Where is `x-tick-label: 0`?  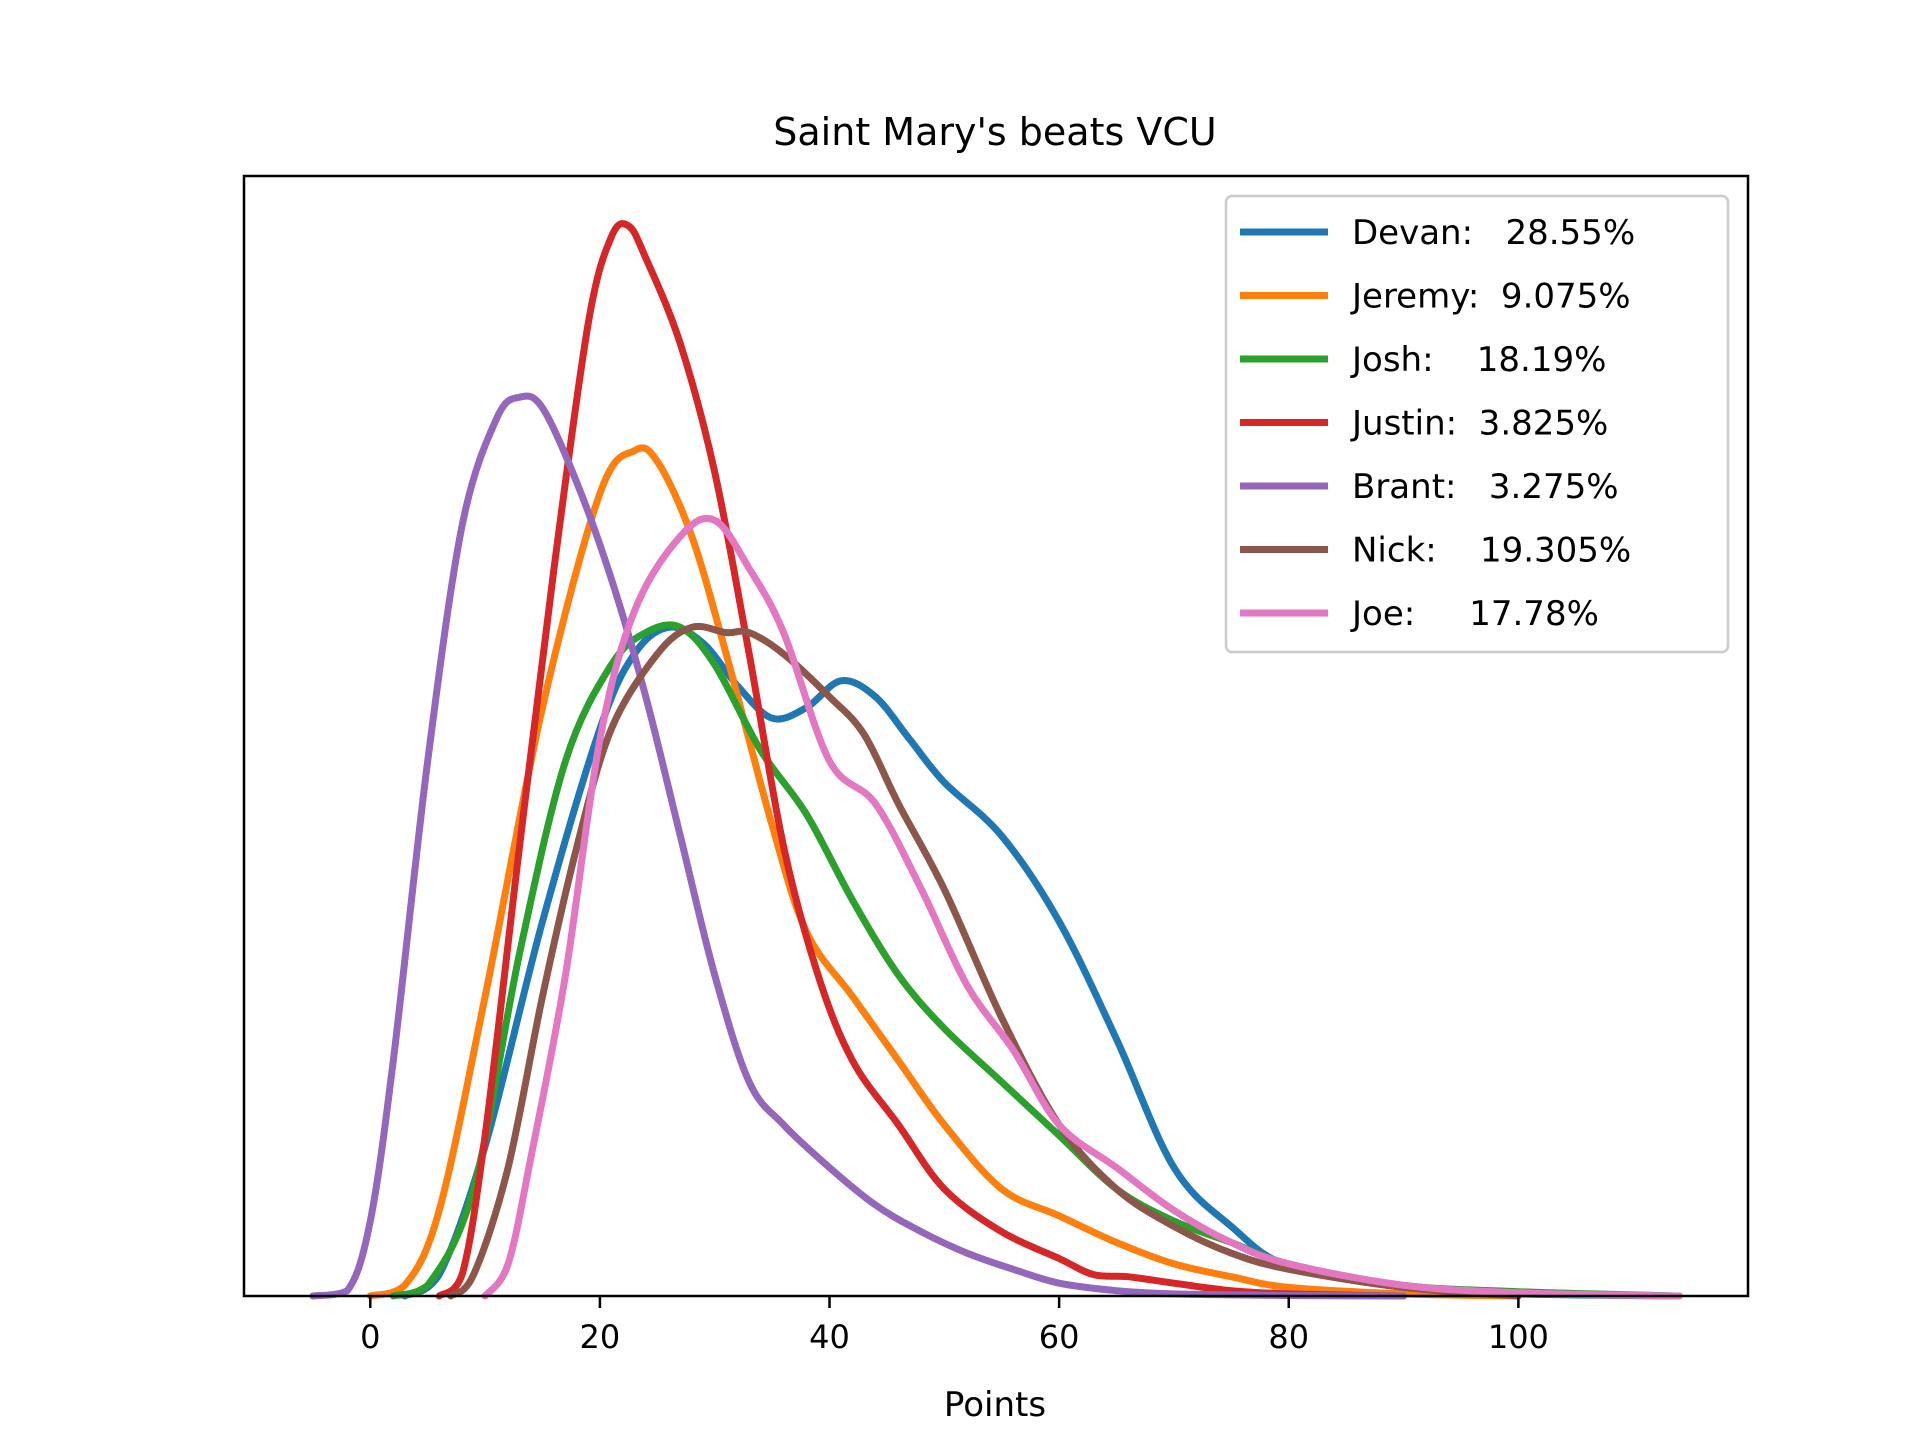
x-tick-label: 0 is located at coordinates (370, 1337).